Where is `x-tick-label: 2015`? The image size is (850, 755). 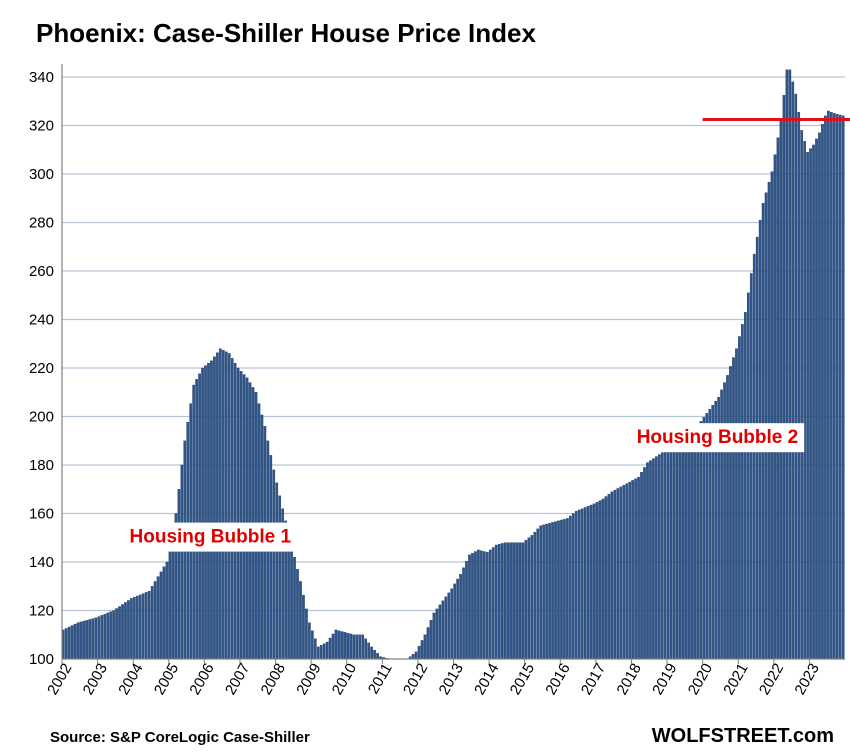
x-tick-label: 2015 is located at coordinates (522, 679).